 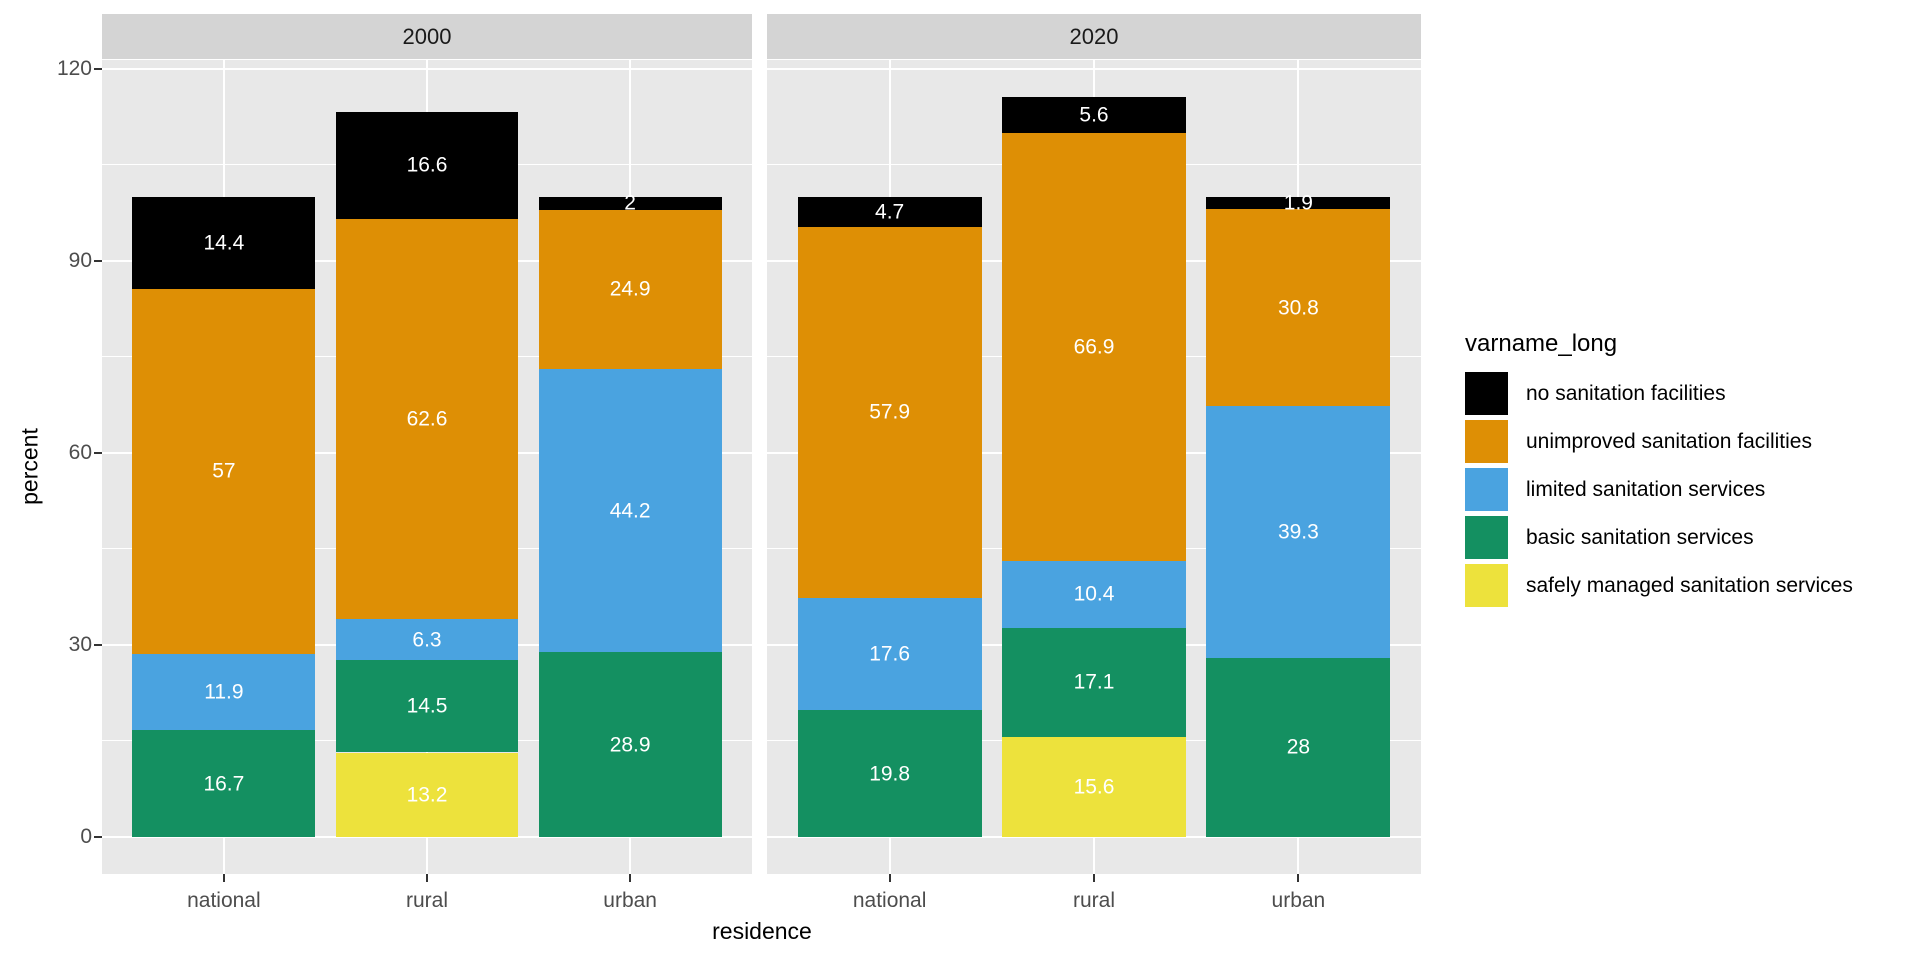 I want to click on bar: 16.7 11.9 57 14.4, so click(x=224, y=467).